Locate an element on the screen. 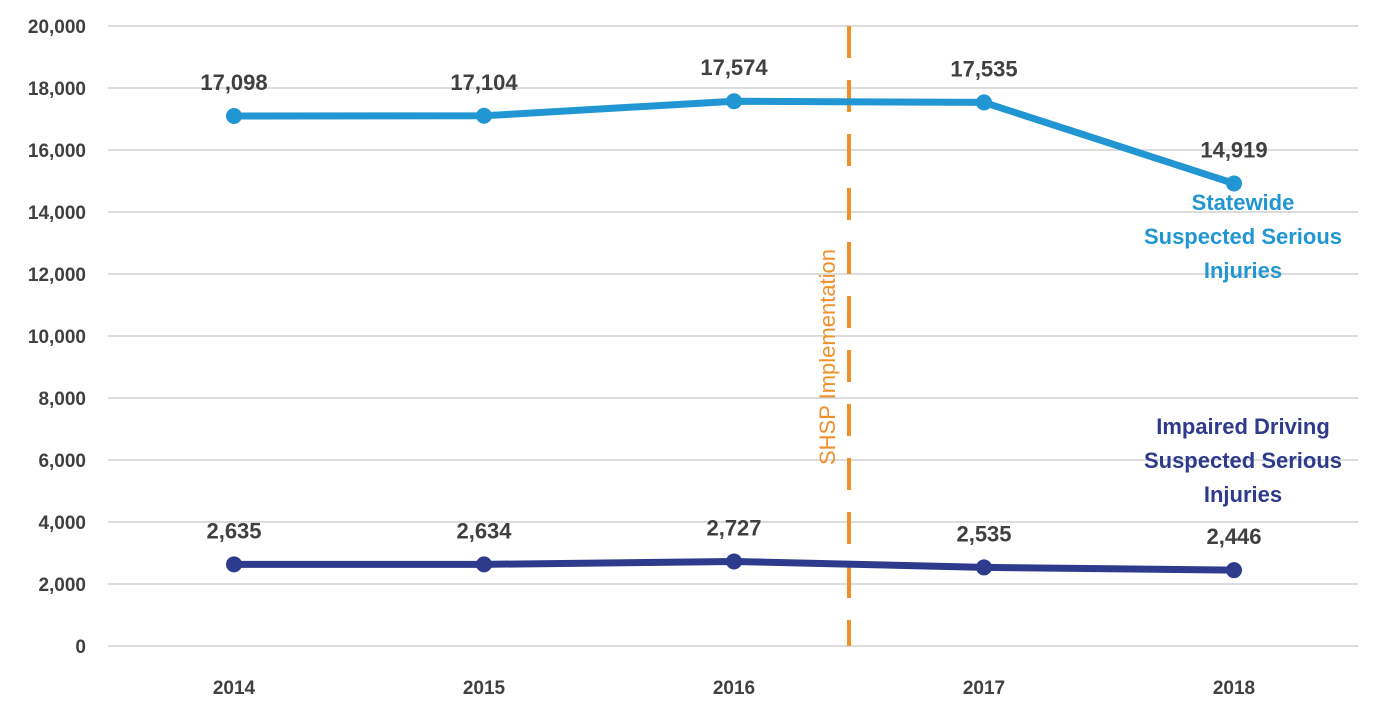 This screenshot has width=1381, height=712. x-tick-label: 2018 is located at coordinates (1234, 688).